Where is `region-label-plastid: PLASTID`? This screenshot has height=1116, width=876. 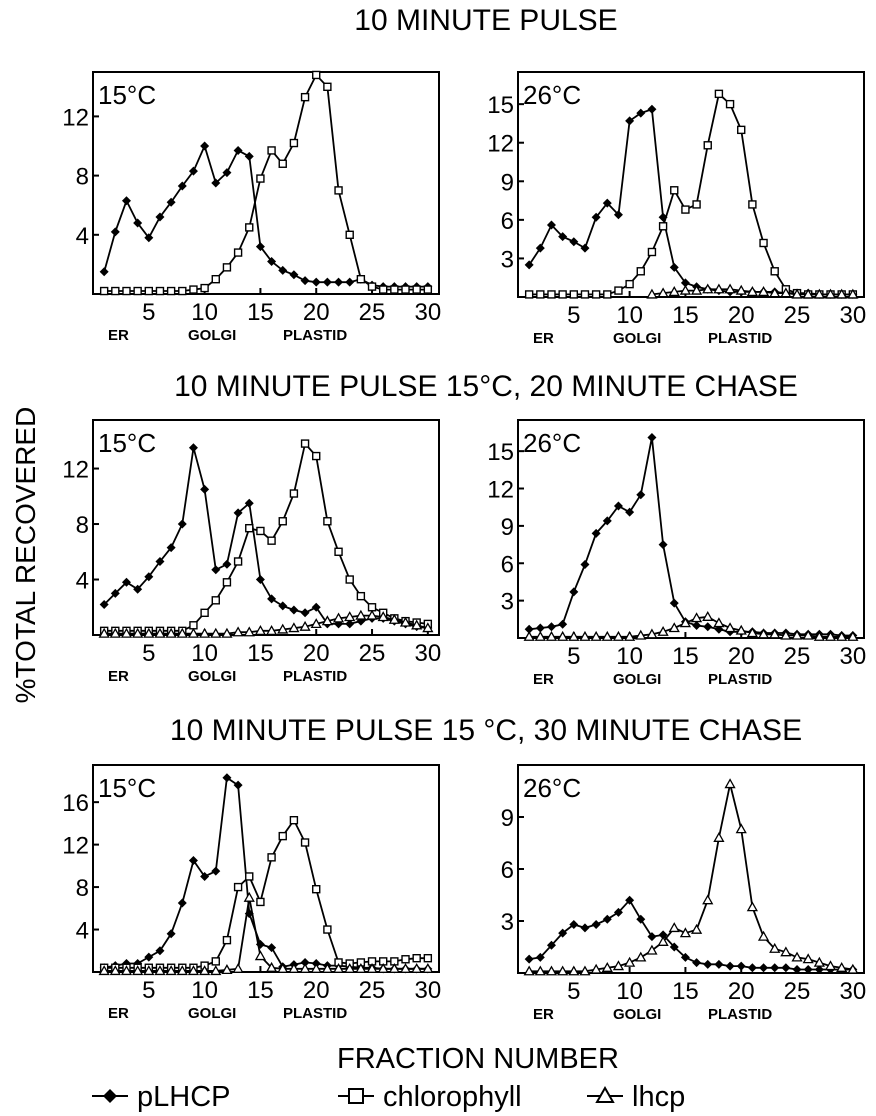 region-label-plastid: PLASTID is located at coordinates (740, 679).